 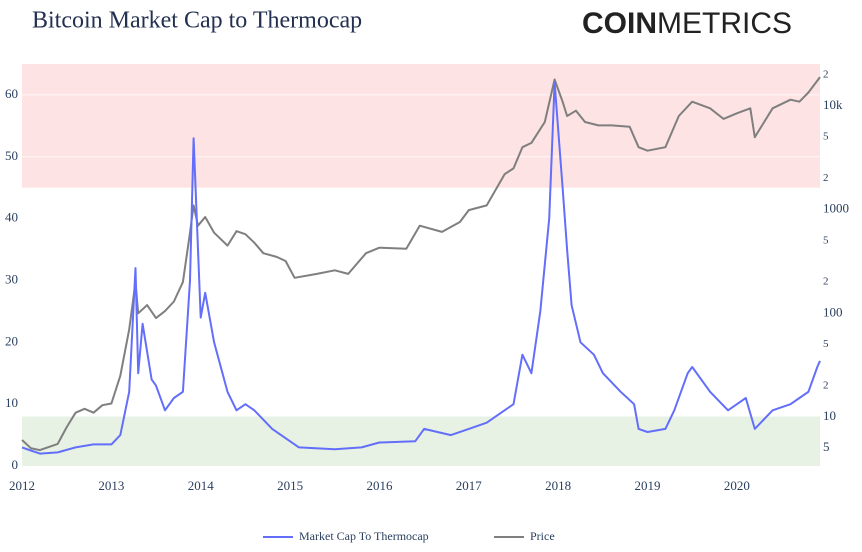 What do you see at coordinates (833, 104) in the screenshot?
I see `y2-tick-label: 10k` at bounding box center [833, 104].